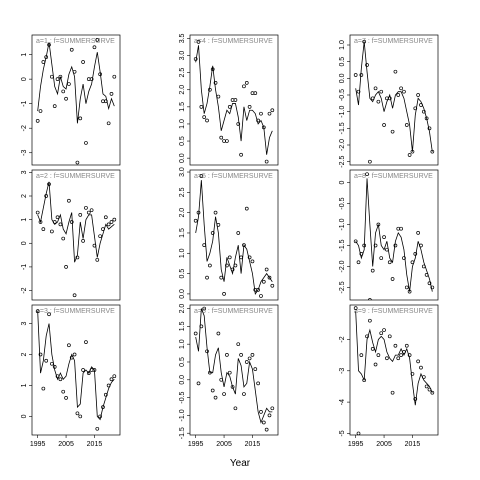 The height and width of the screenshot is (480, 480). I want to click on y-tick-label: -1.5, so click(182, 433).